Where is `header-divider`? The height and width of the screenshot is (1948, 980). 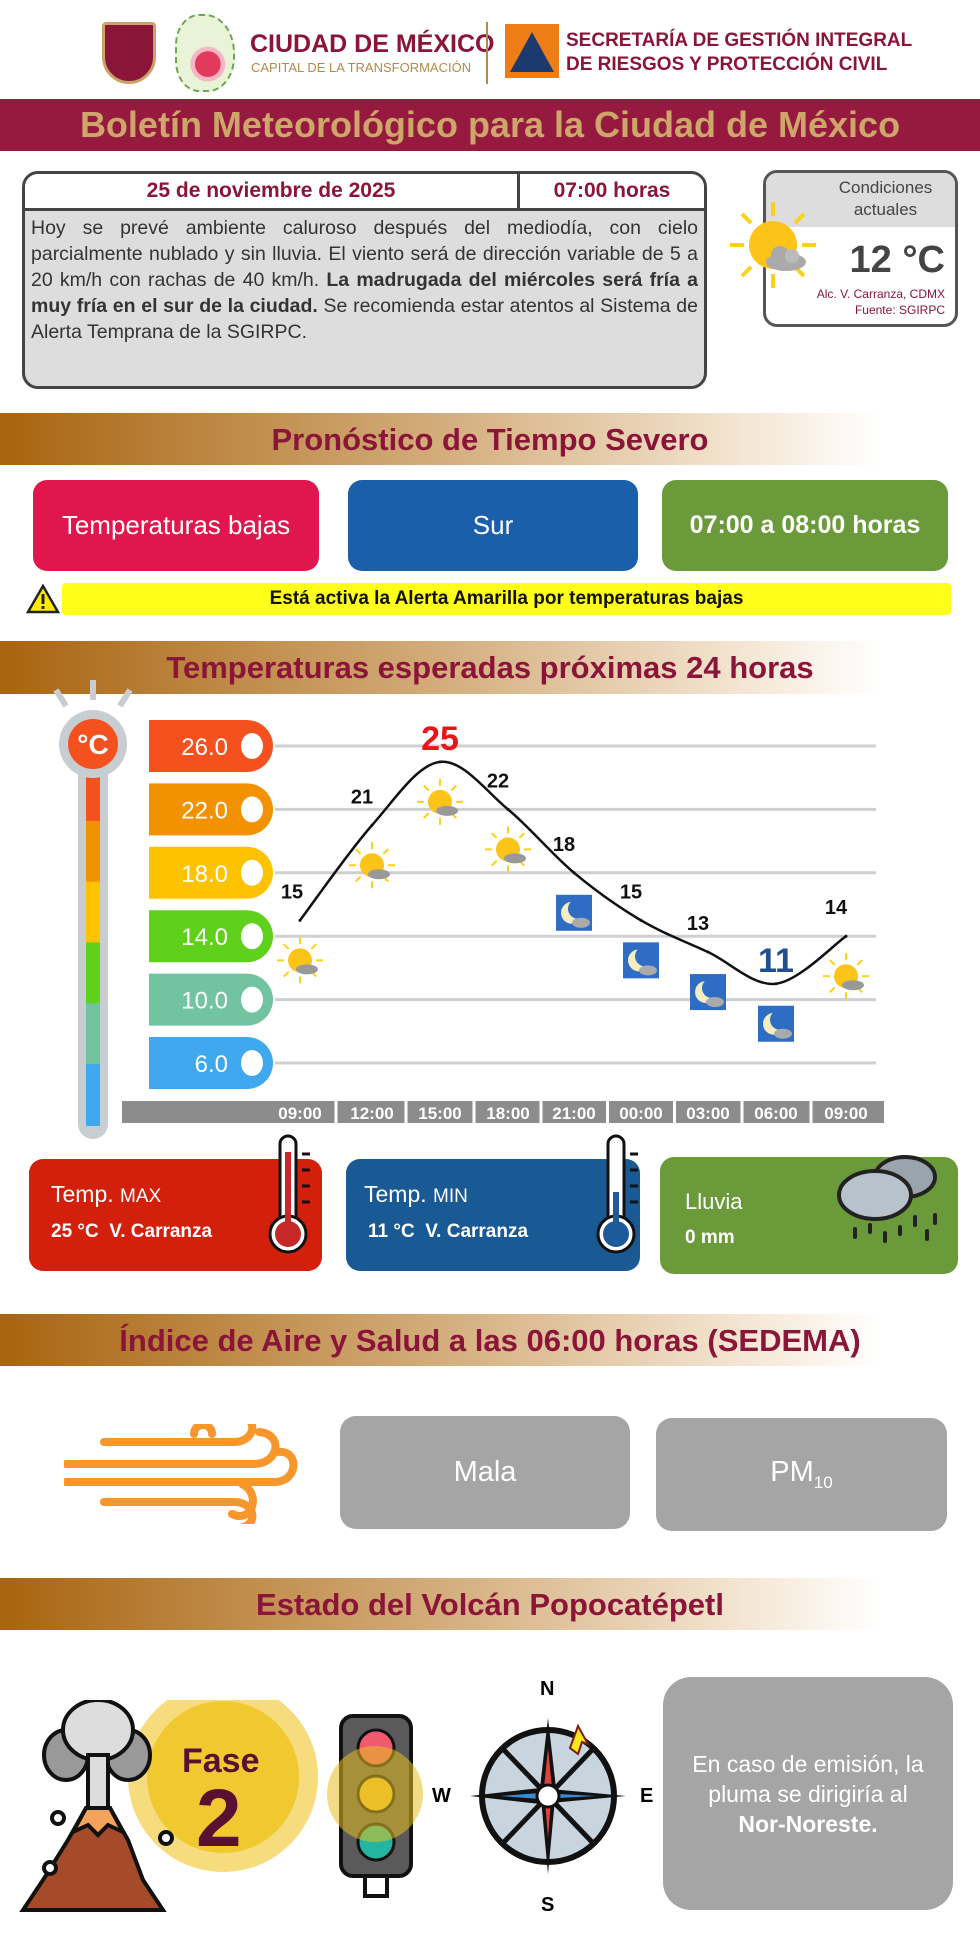 header-divider is located at coordinates (487, 53).